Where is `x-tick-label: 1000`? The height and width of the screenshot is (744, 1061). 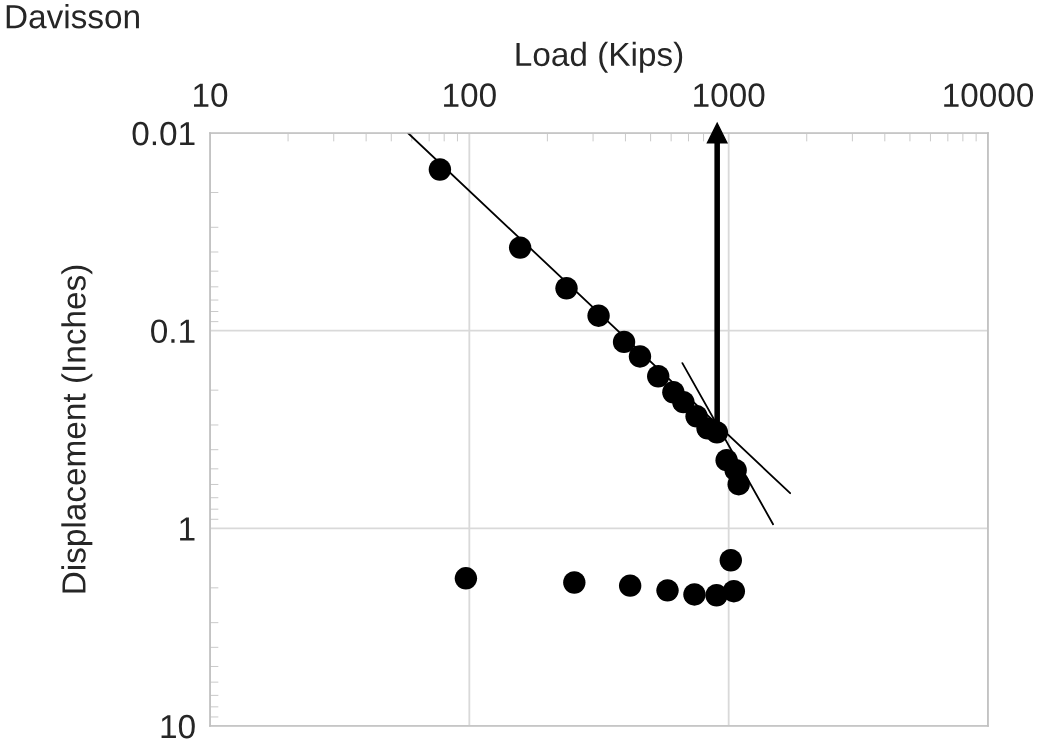 x-tick-label: 1000 is located at coordinates (729, 95).